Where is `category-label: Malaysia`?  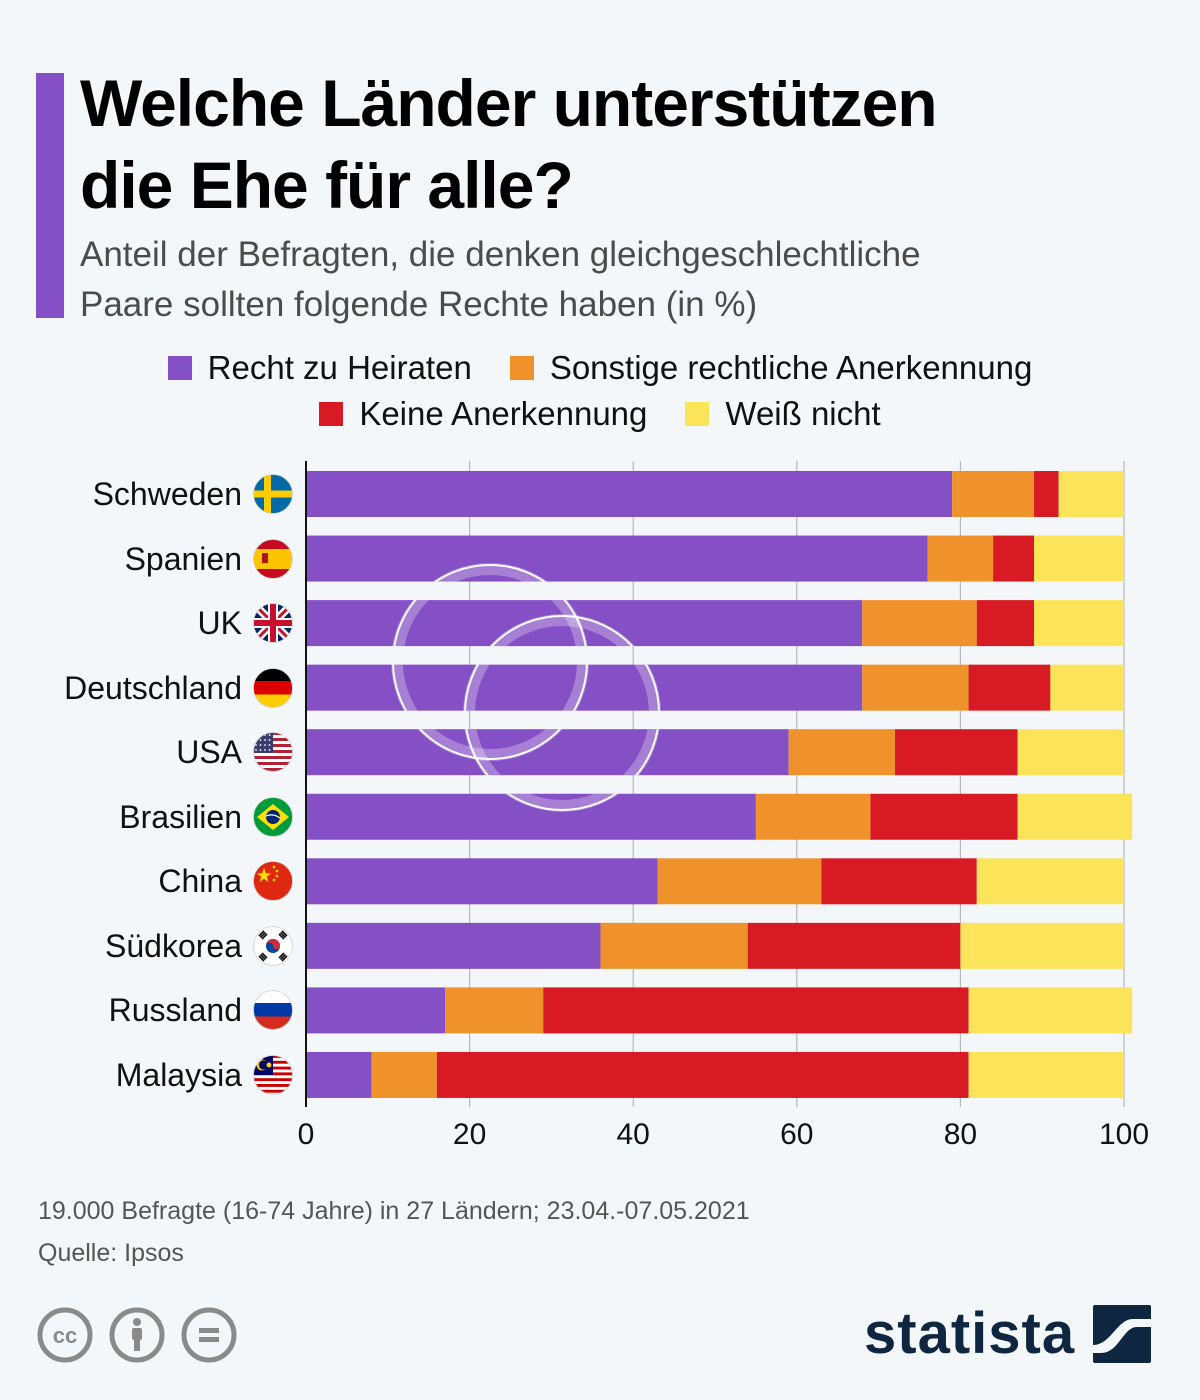
category-label: Malaysia is located at coordinates (178, 1074).